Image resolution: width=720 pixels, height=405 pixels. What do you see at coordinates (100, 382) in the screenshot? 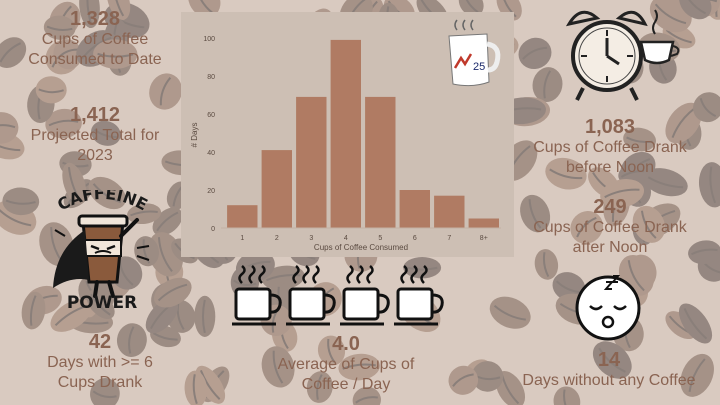
I see `stat-label: Cups Drank` at bounding box center [100, 382].